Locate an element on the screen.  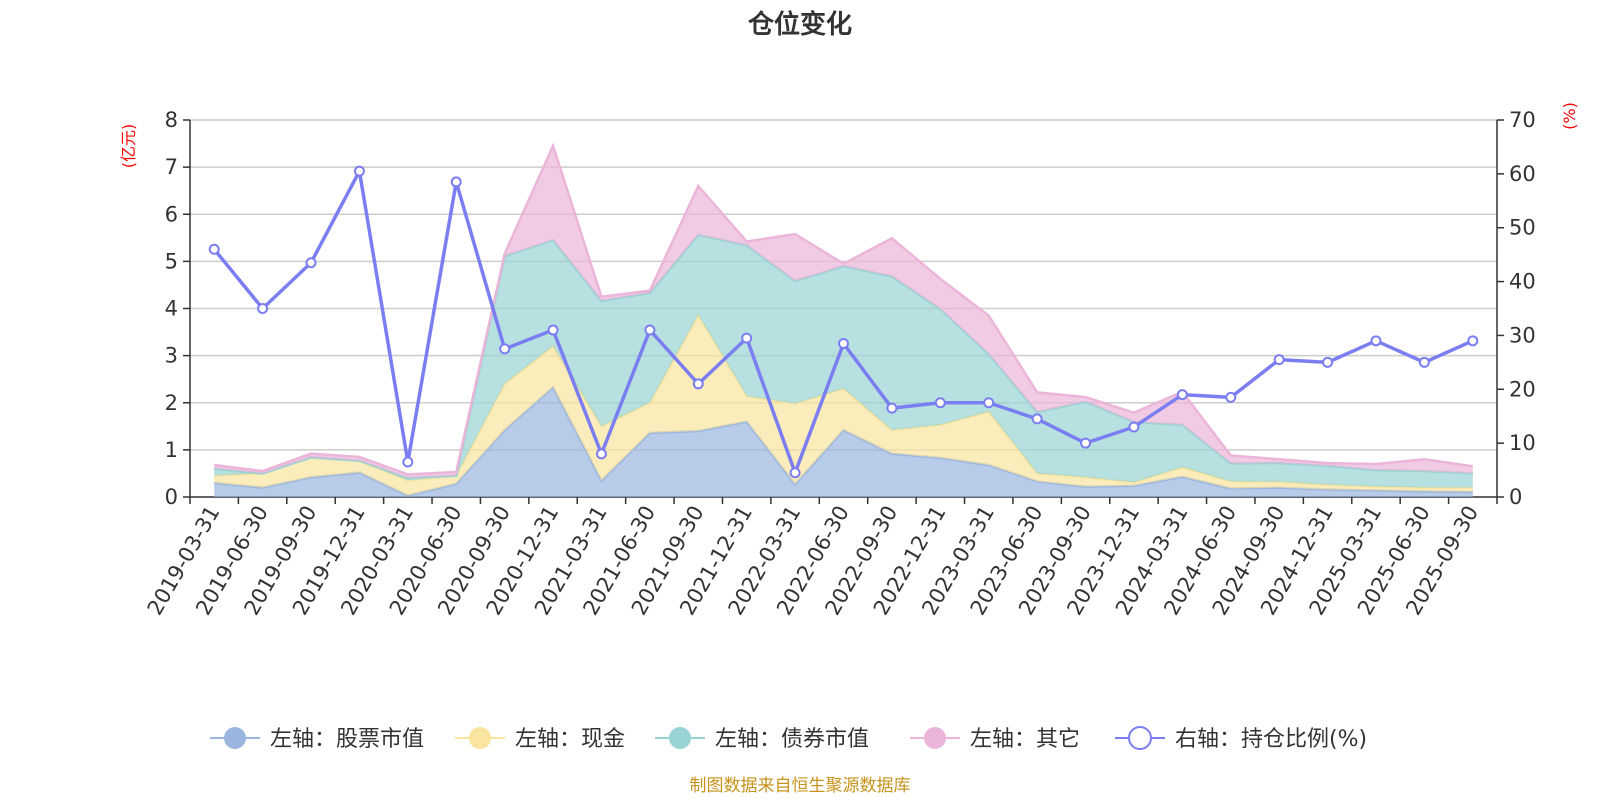
left-tick-label: 3 is located at coordinates (171, 356).